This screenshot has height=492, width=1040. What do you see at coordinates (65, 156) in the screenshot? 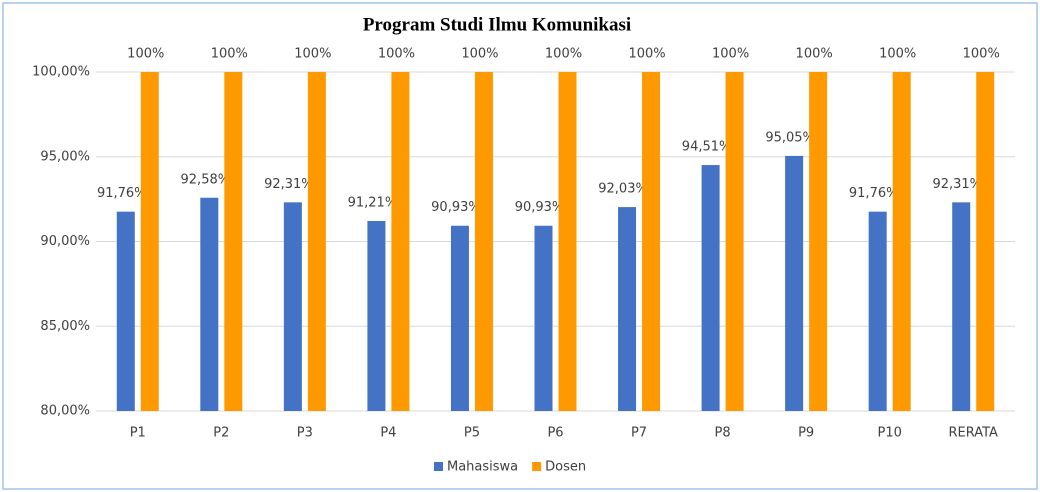
I see `y-tick-label: 95,00%` at bounding box center [65, 156].